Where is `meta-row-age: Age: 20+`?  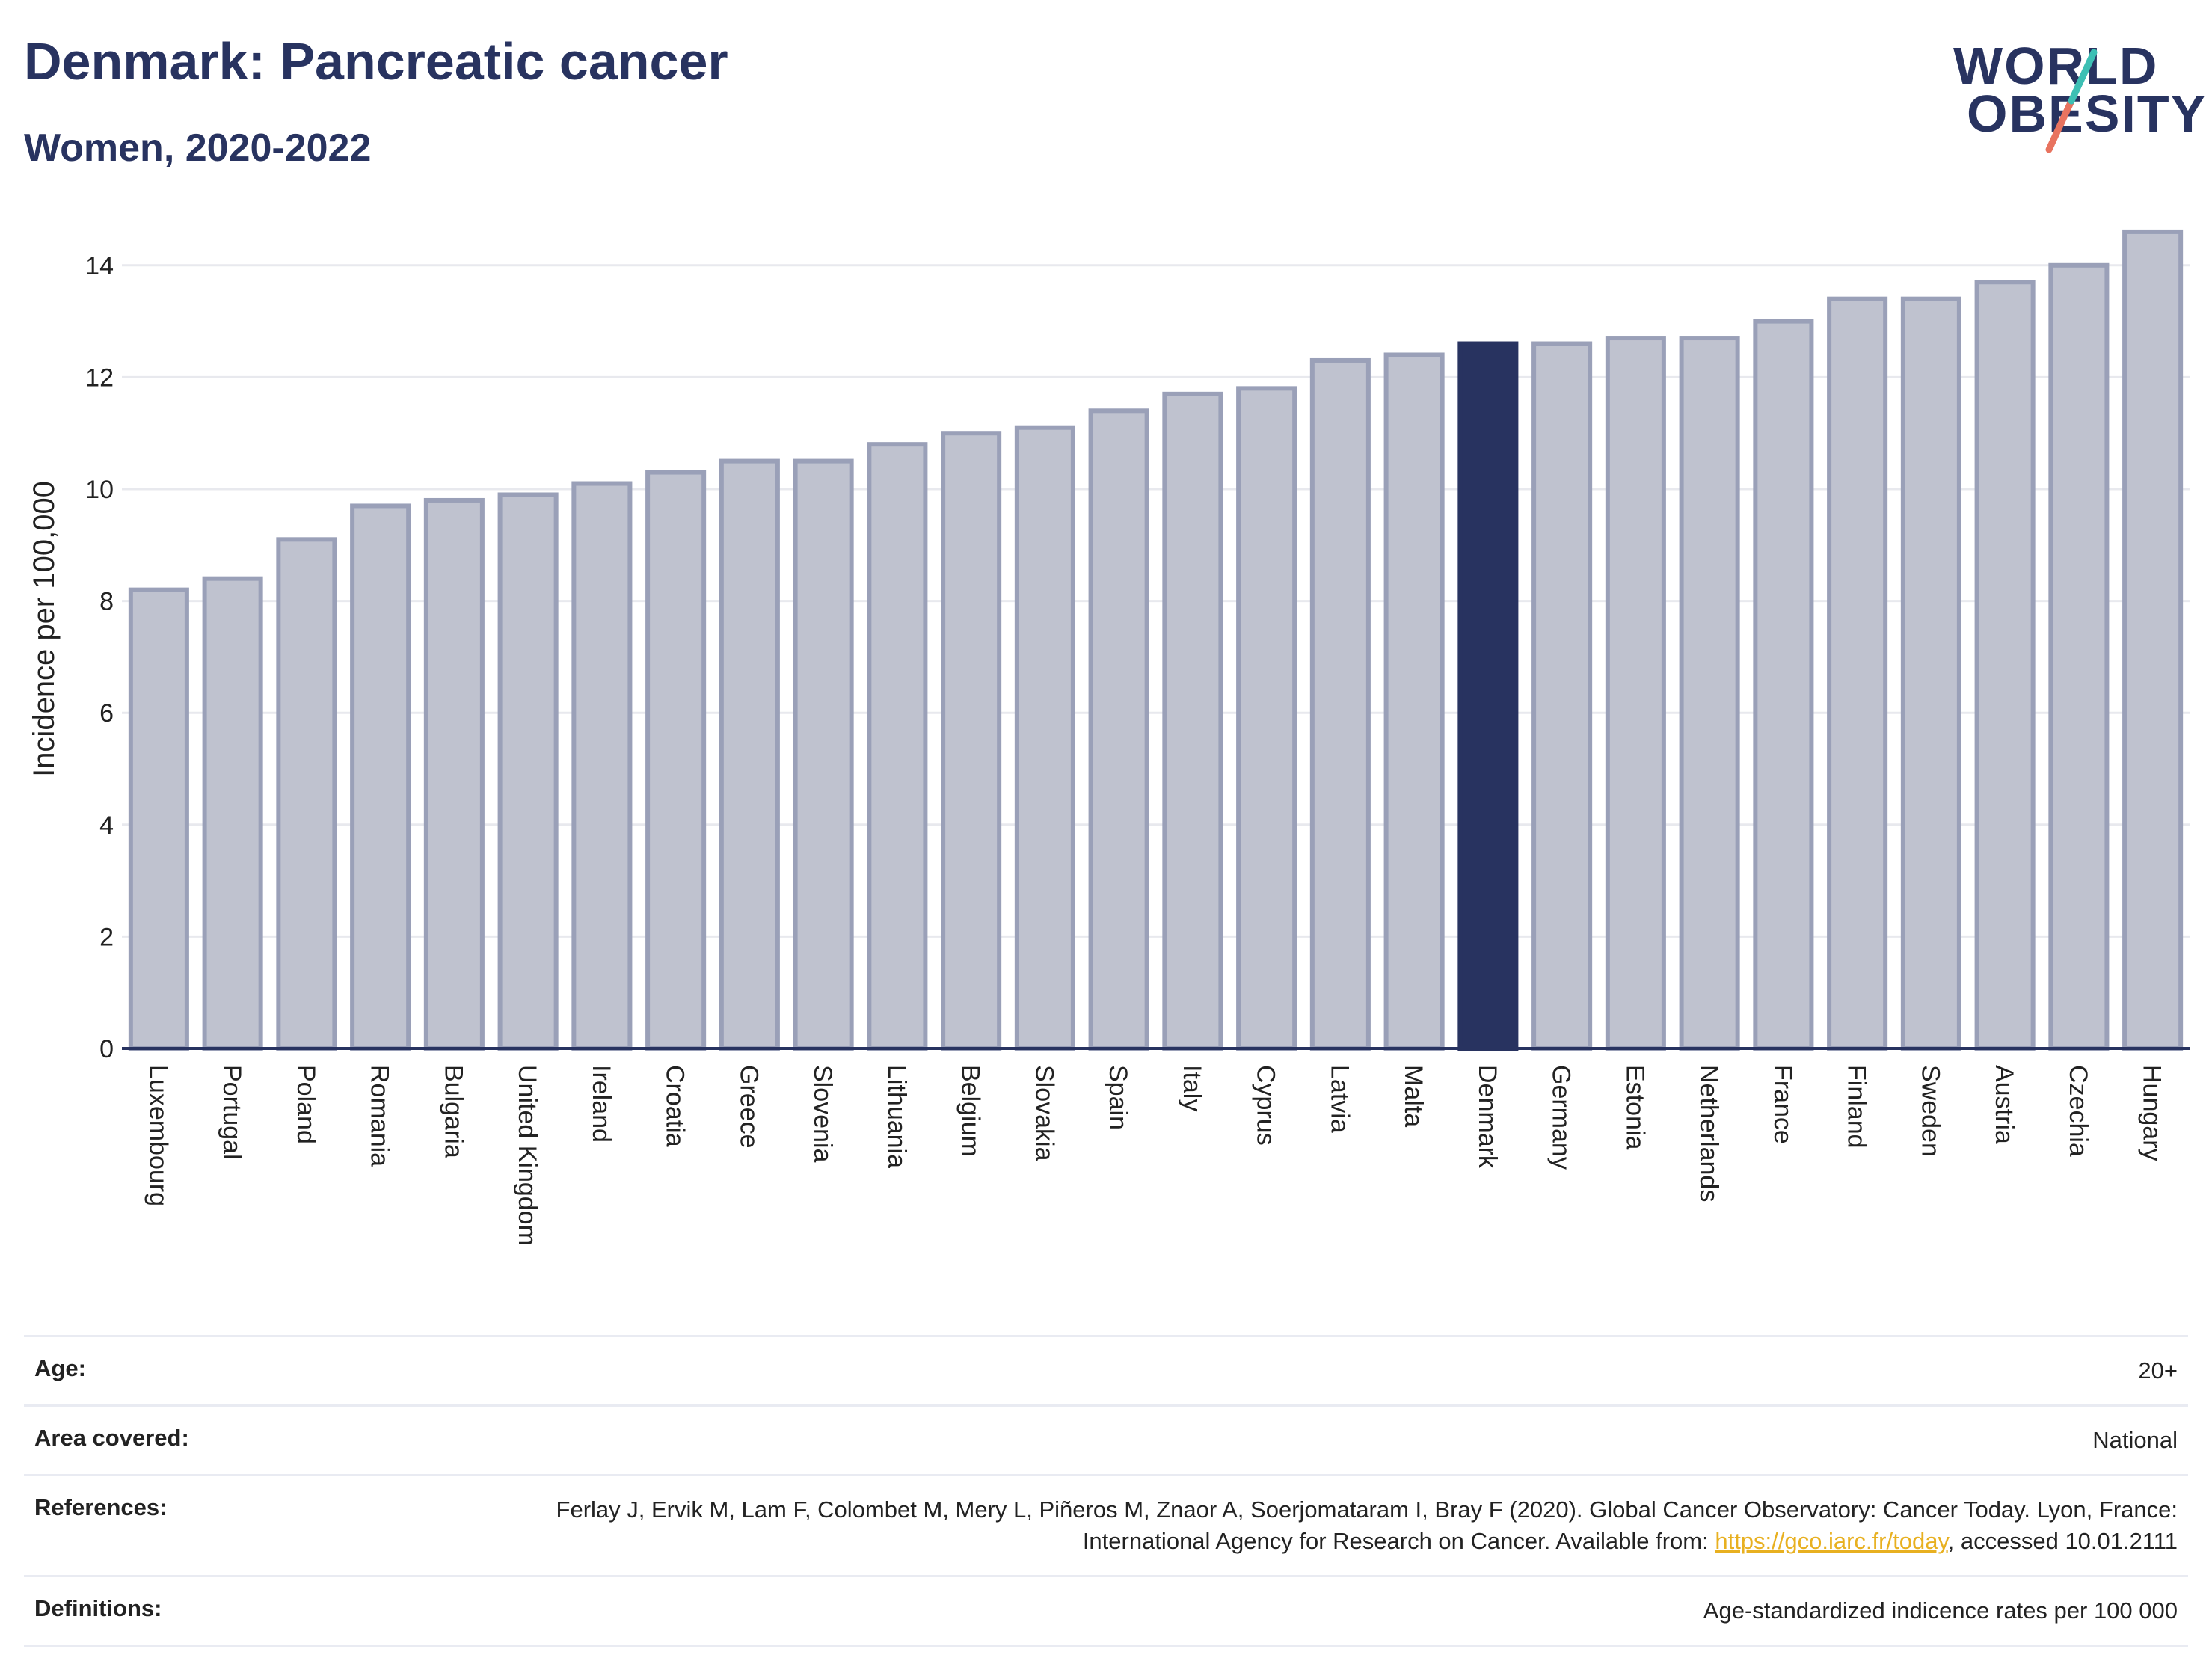 meta-row-age: Age: 20+ is located at coordinates (1106, 1369).